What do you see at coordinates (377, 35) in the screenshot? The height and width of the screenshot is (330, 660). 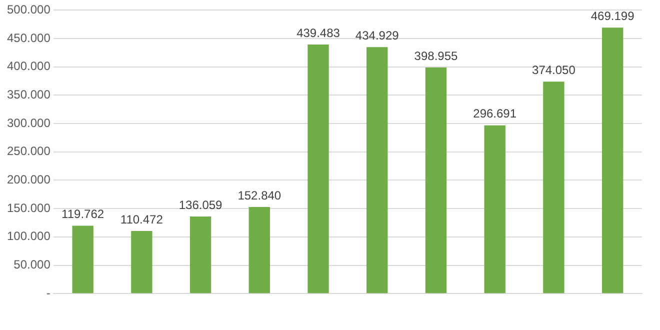 I see `data-label: 434.929` at bounding box center [377, 35].